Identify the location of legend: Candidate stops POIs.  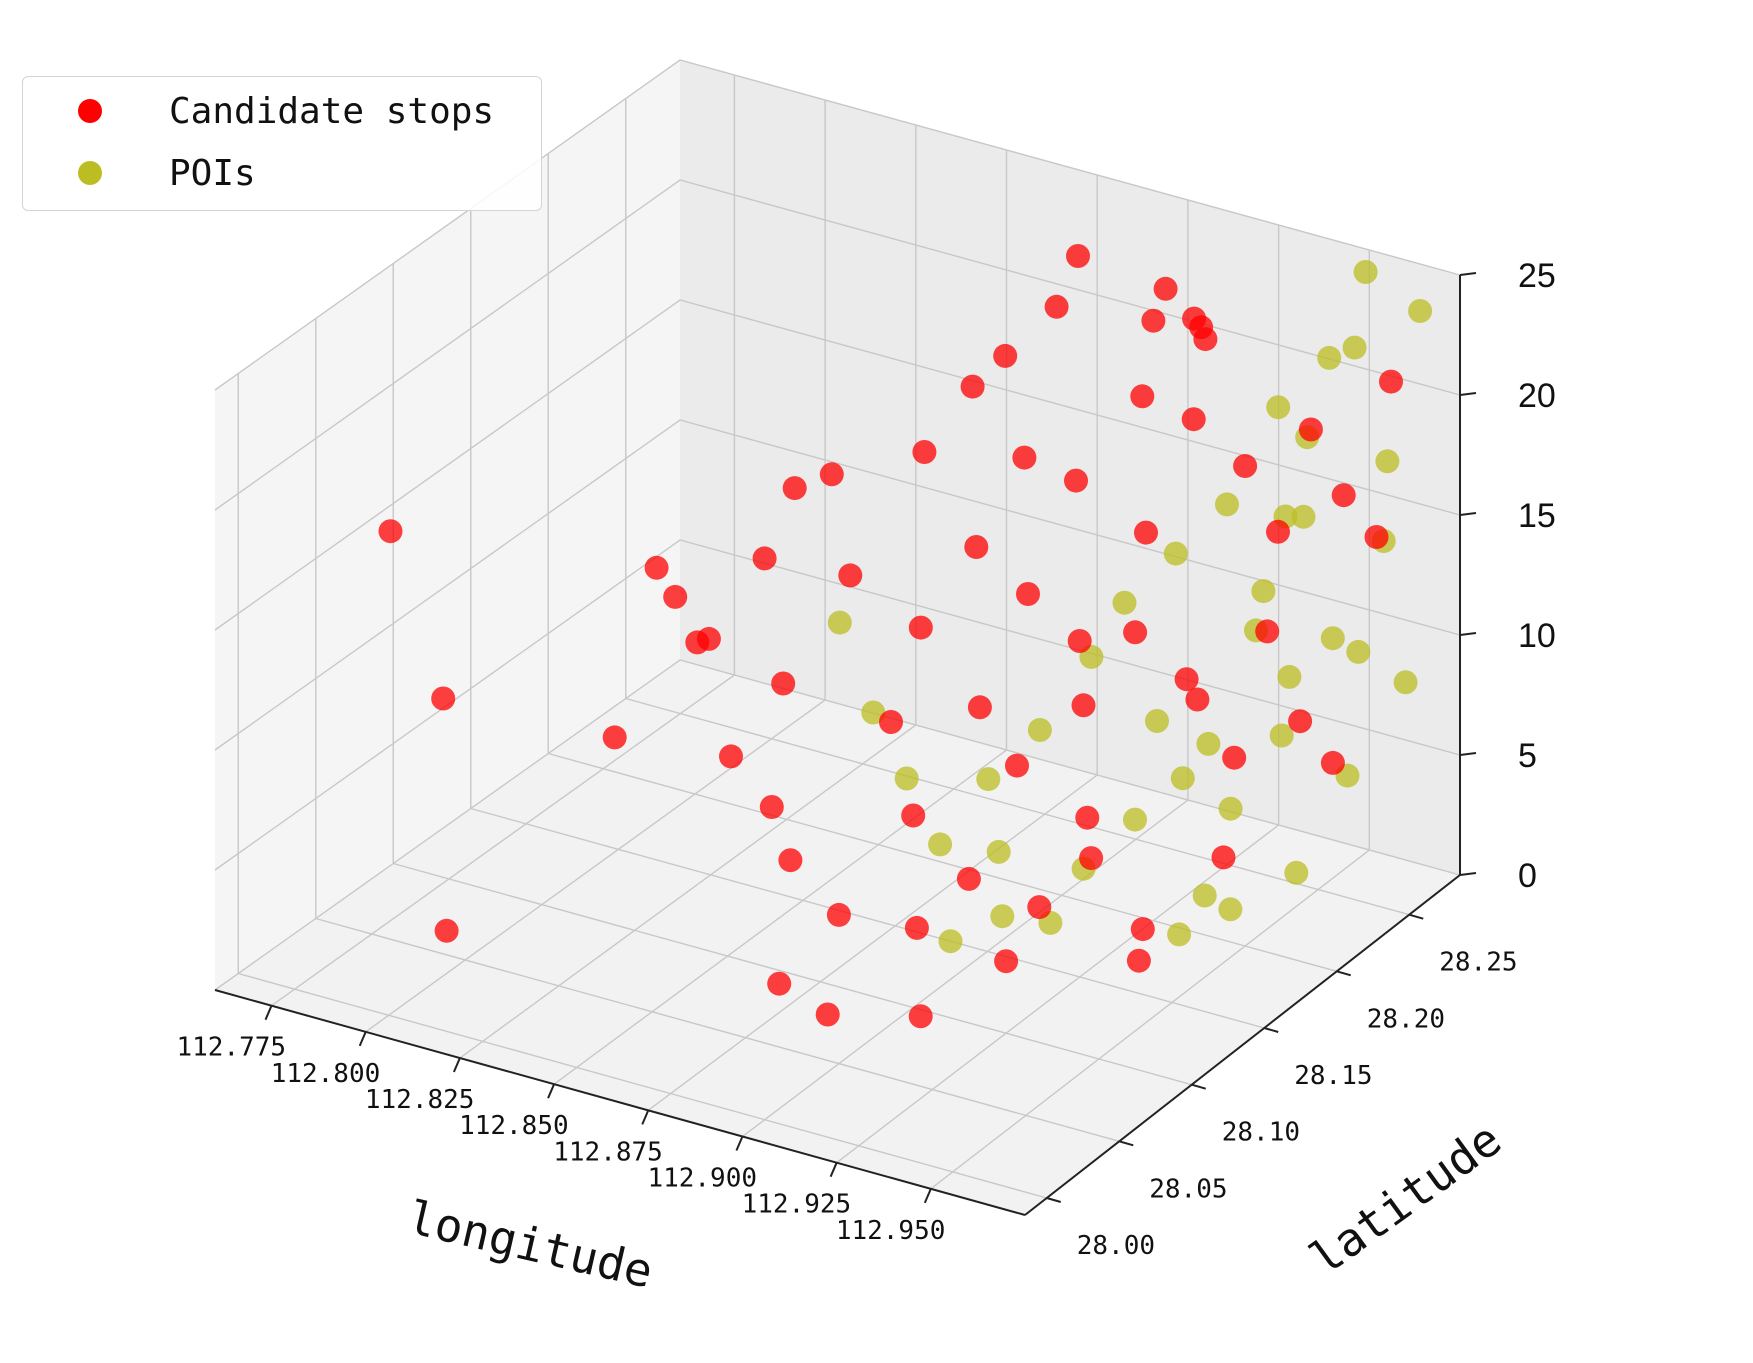
(282, 143).